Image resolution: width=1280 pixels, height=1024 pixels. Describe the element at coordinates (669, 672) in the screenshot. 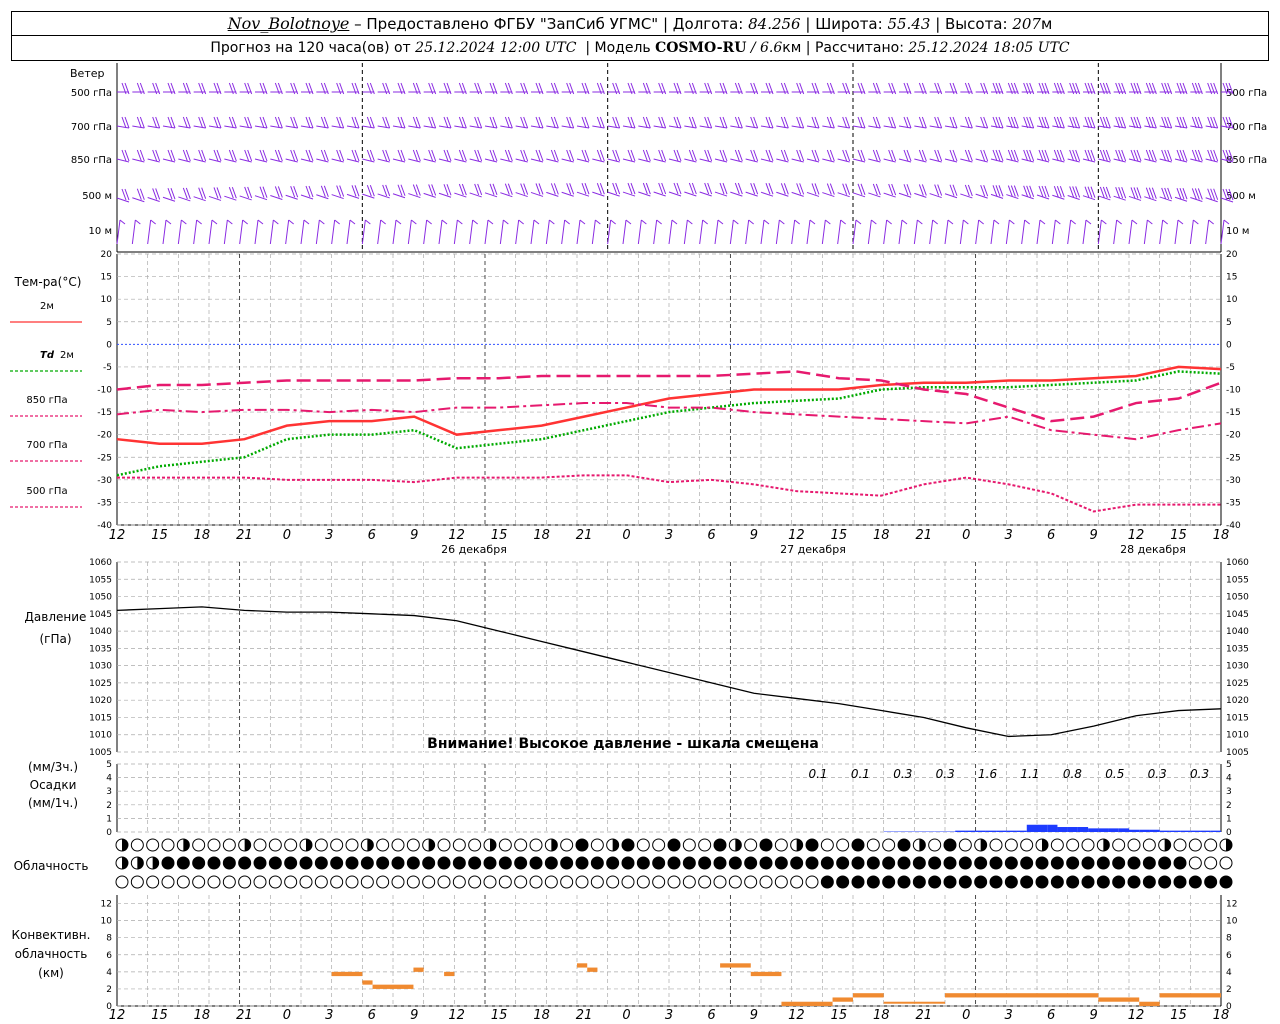

I see `pressure-line` at that location.